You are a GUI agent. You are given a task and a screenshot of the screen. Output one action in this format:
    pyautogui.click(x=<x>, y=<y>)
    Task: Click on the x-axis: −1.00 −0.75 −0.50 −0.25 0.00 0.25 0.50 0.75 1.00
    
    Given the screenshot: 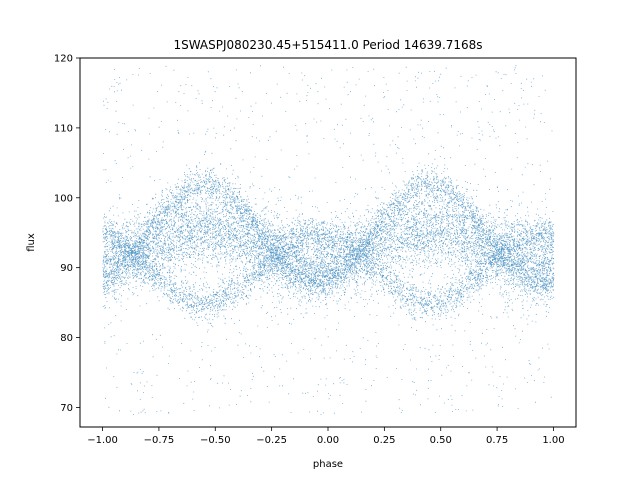 What is the action you would take?
    pyautogui.click(x=326, y=436)
    